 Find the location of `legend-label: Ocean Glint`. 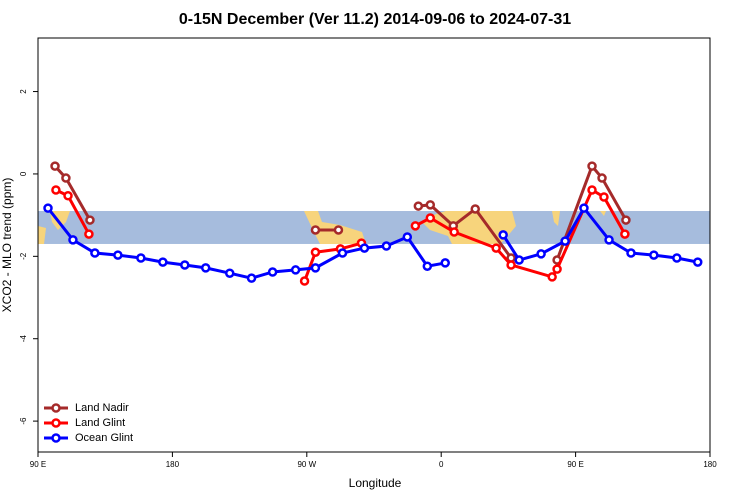

legend-label: Ocean Glint is located at coordinates (104, 438).